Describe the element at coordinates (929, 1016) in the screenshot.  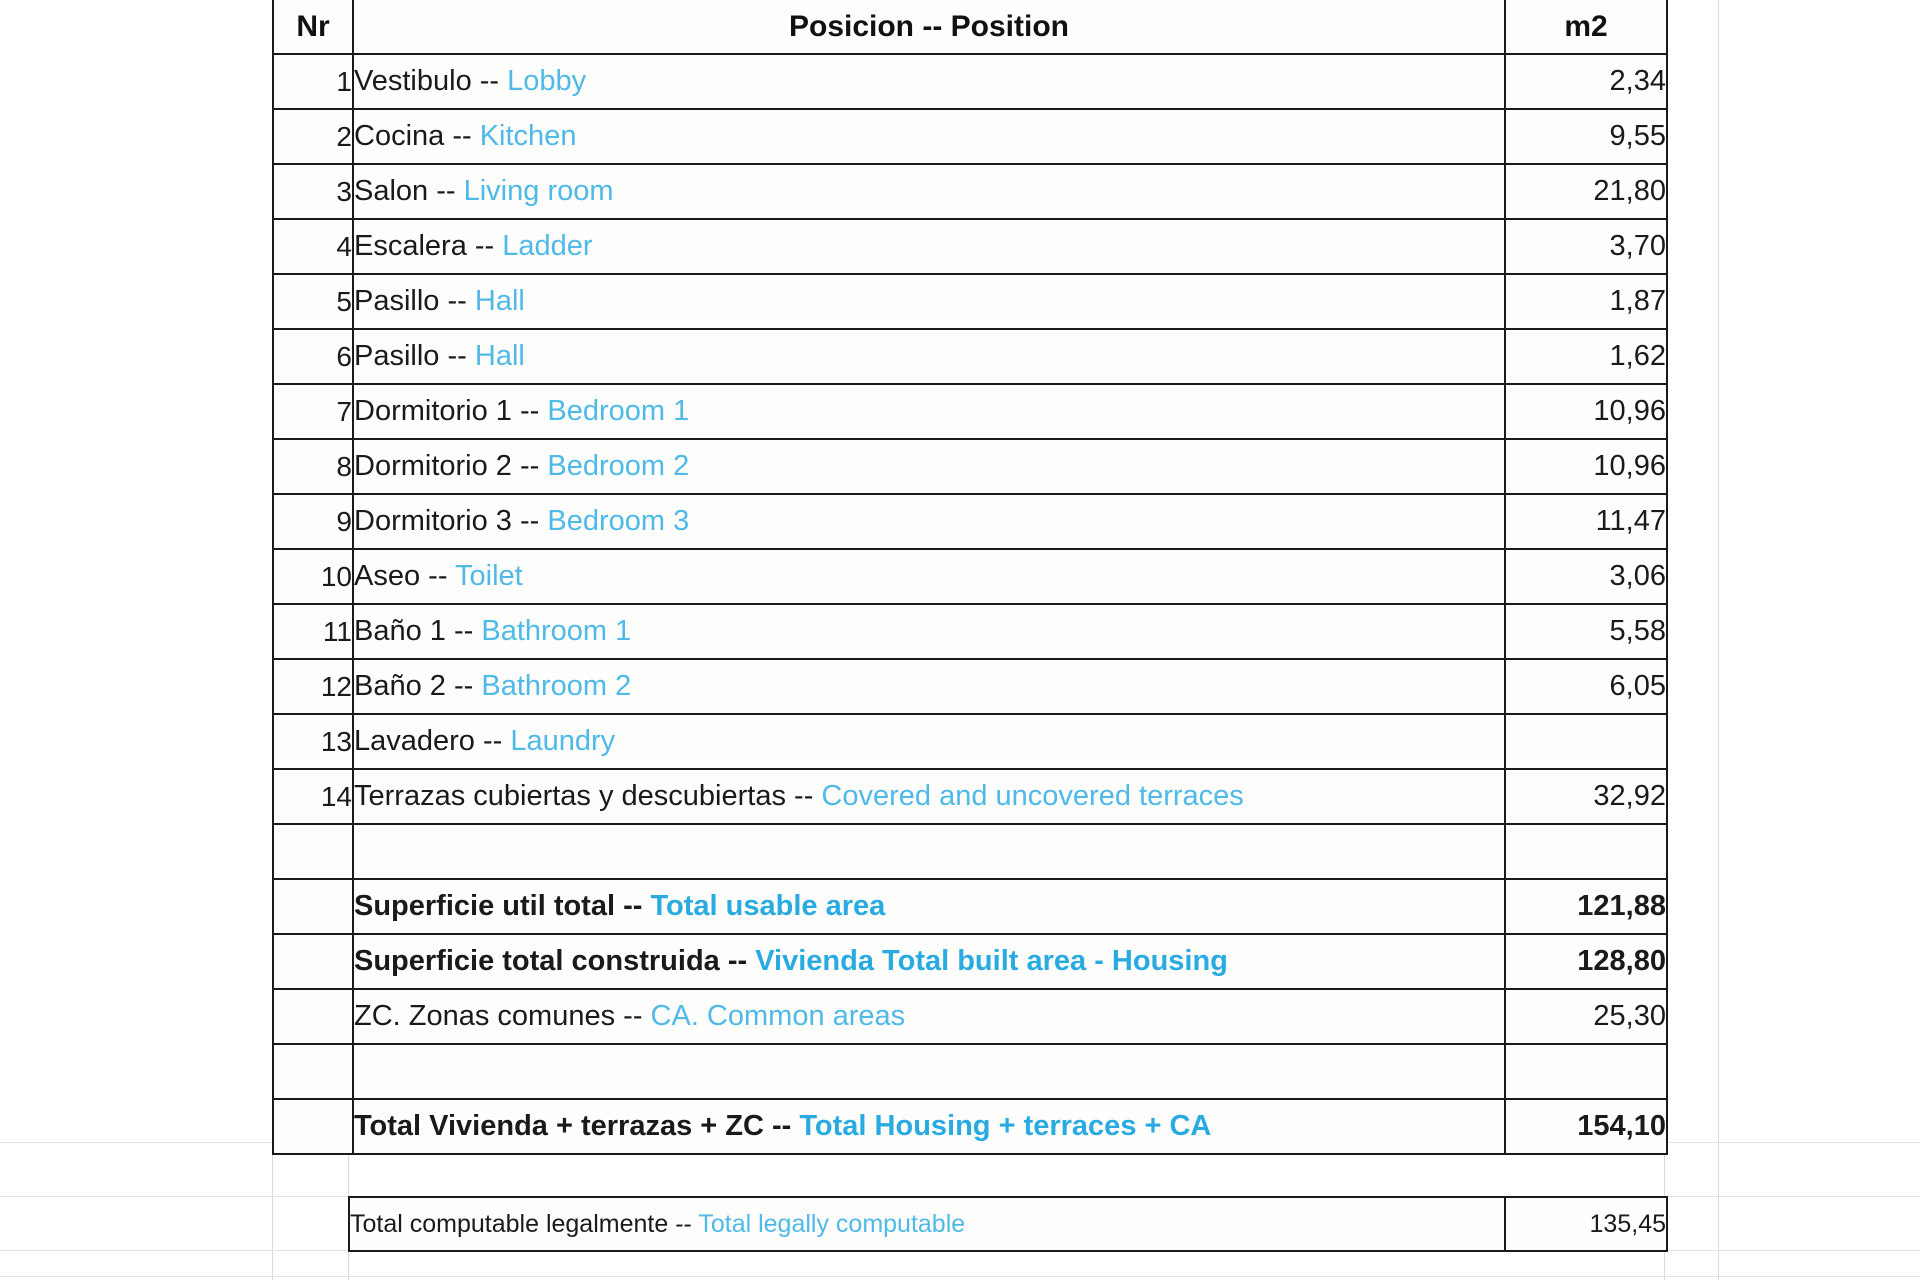
I see `cell-position: ZC. Zonas comunes -- CA. Common areas` at that location.